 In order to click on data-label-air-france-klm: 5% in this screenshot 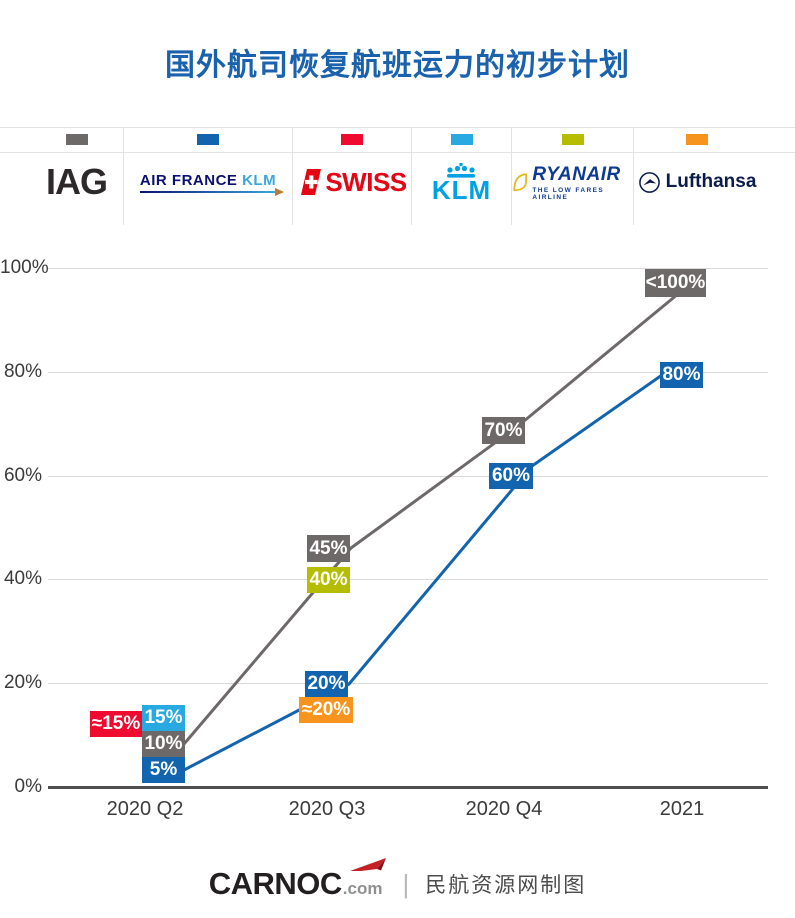, I will do `click(163, 770)`.